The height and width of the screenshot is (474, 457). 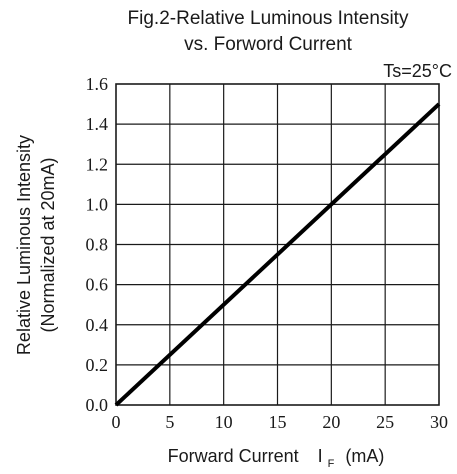 I want to click on y-tick-label: 0.6, so click(x=97, y=285).